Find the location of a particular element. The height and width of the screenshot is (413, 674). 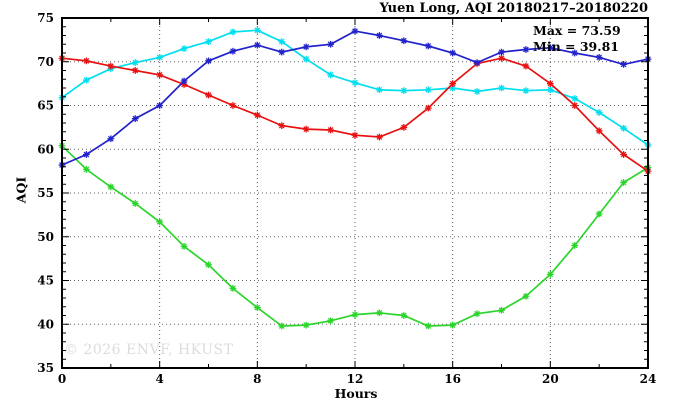

svg-text: 70 is located at coordinates (45, 62).